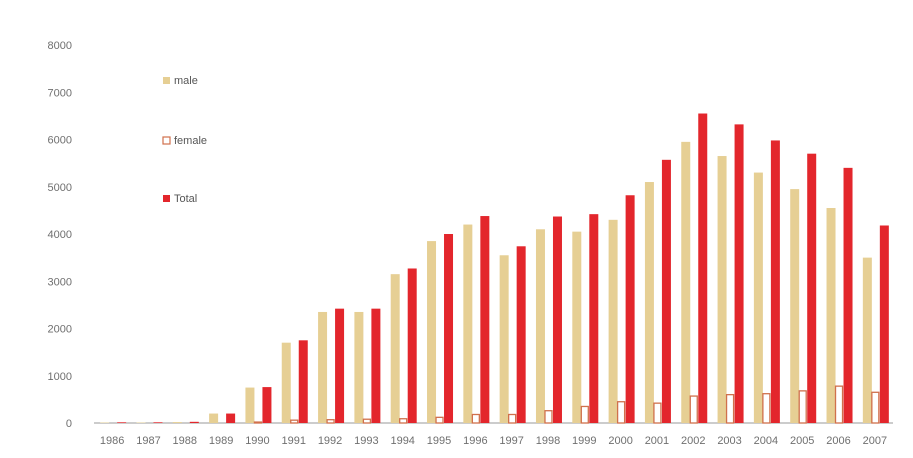  What do you see at coordinates (60, 330) in the screenshot?
I see `y-tick-label: 2000` at bounding box center [60, 330].